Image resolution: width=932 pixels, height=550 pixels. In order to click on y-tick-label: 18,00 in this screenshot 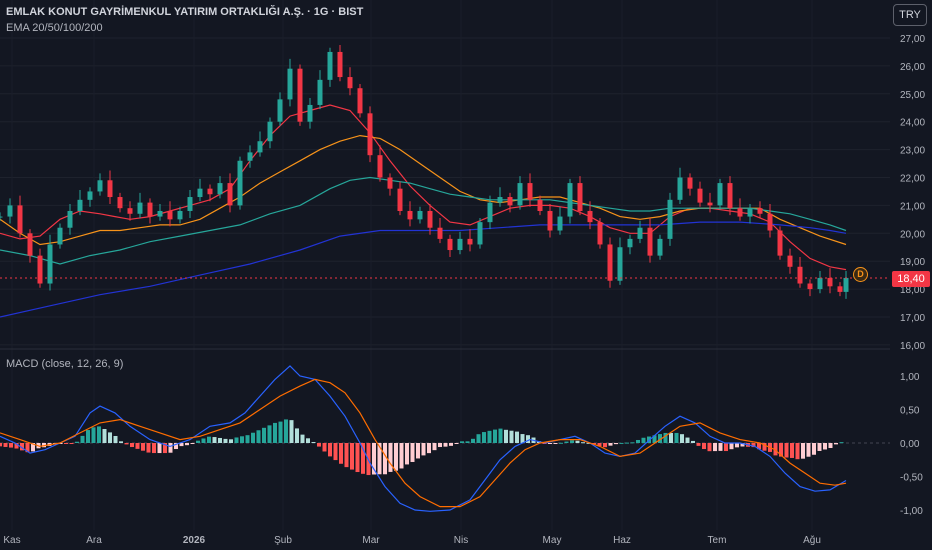, I will do `click(912, 290)`.